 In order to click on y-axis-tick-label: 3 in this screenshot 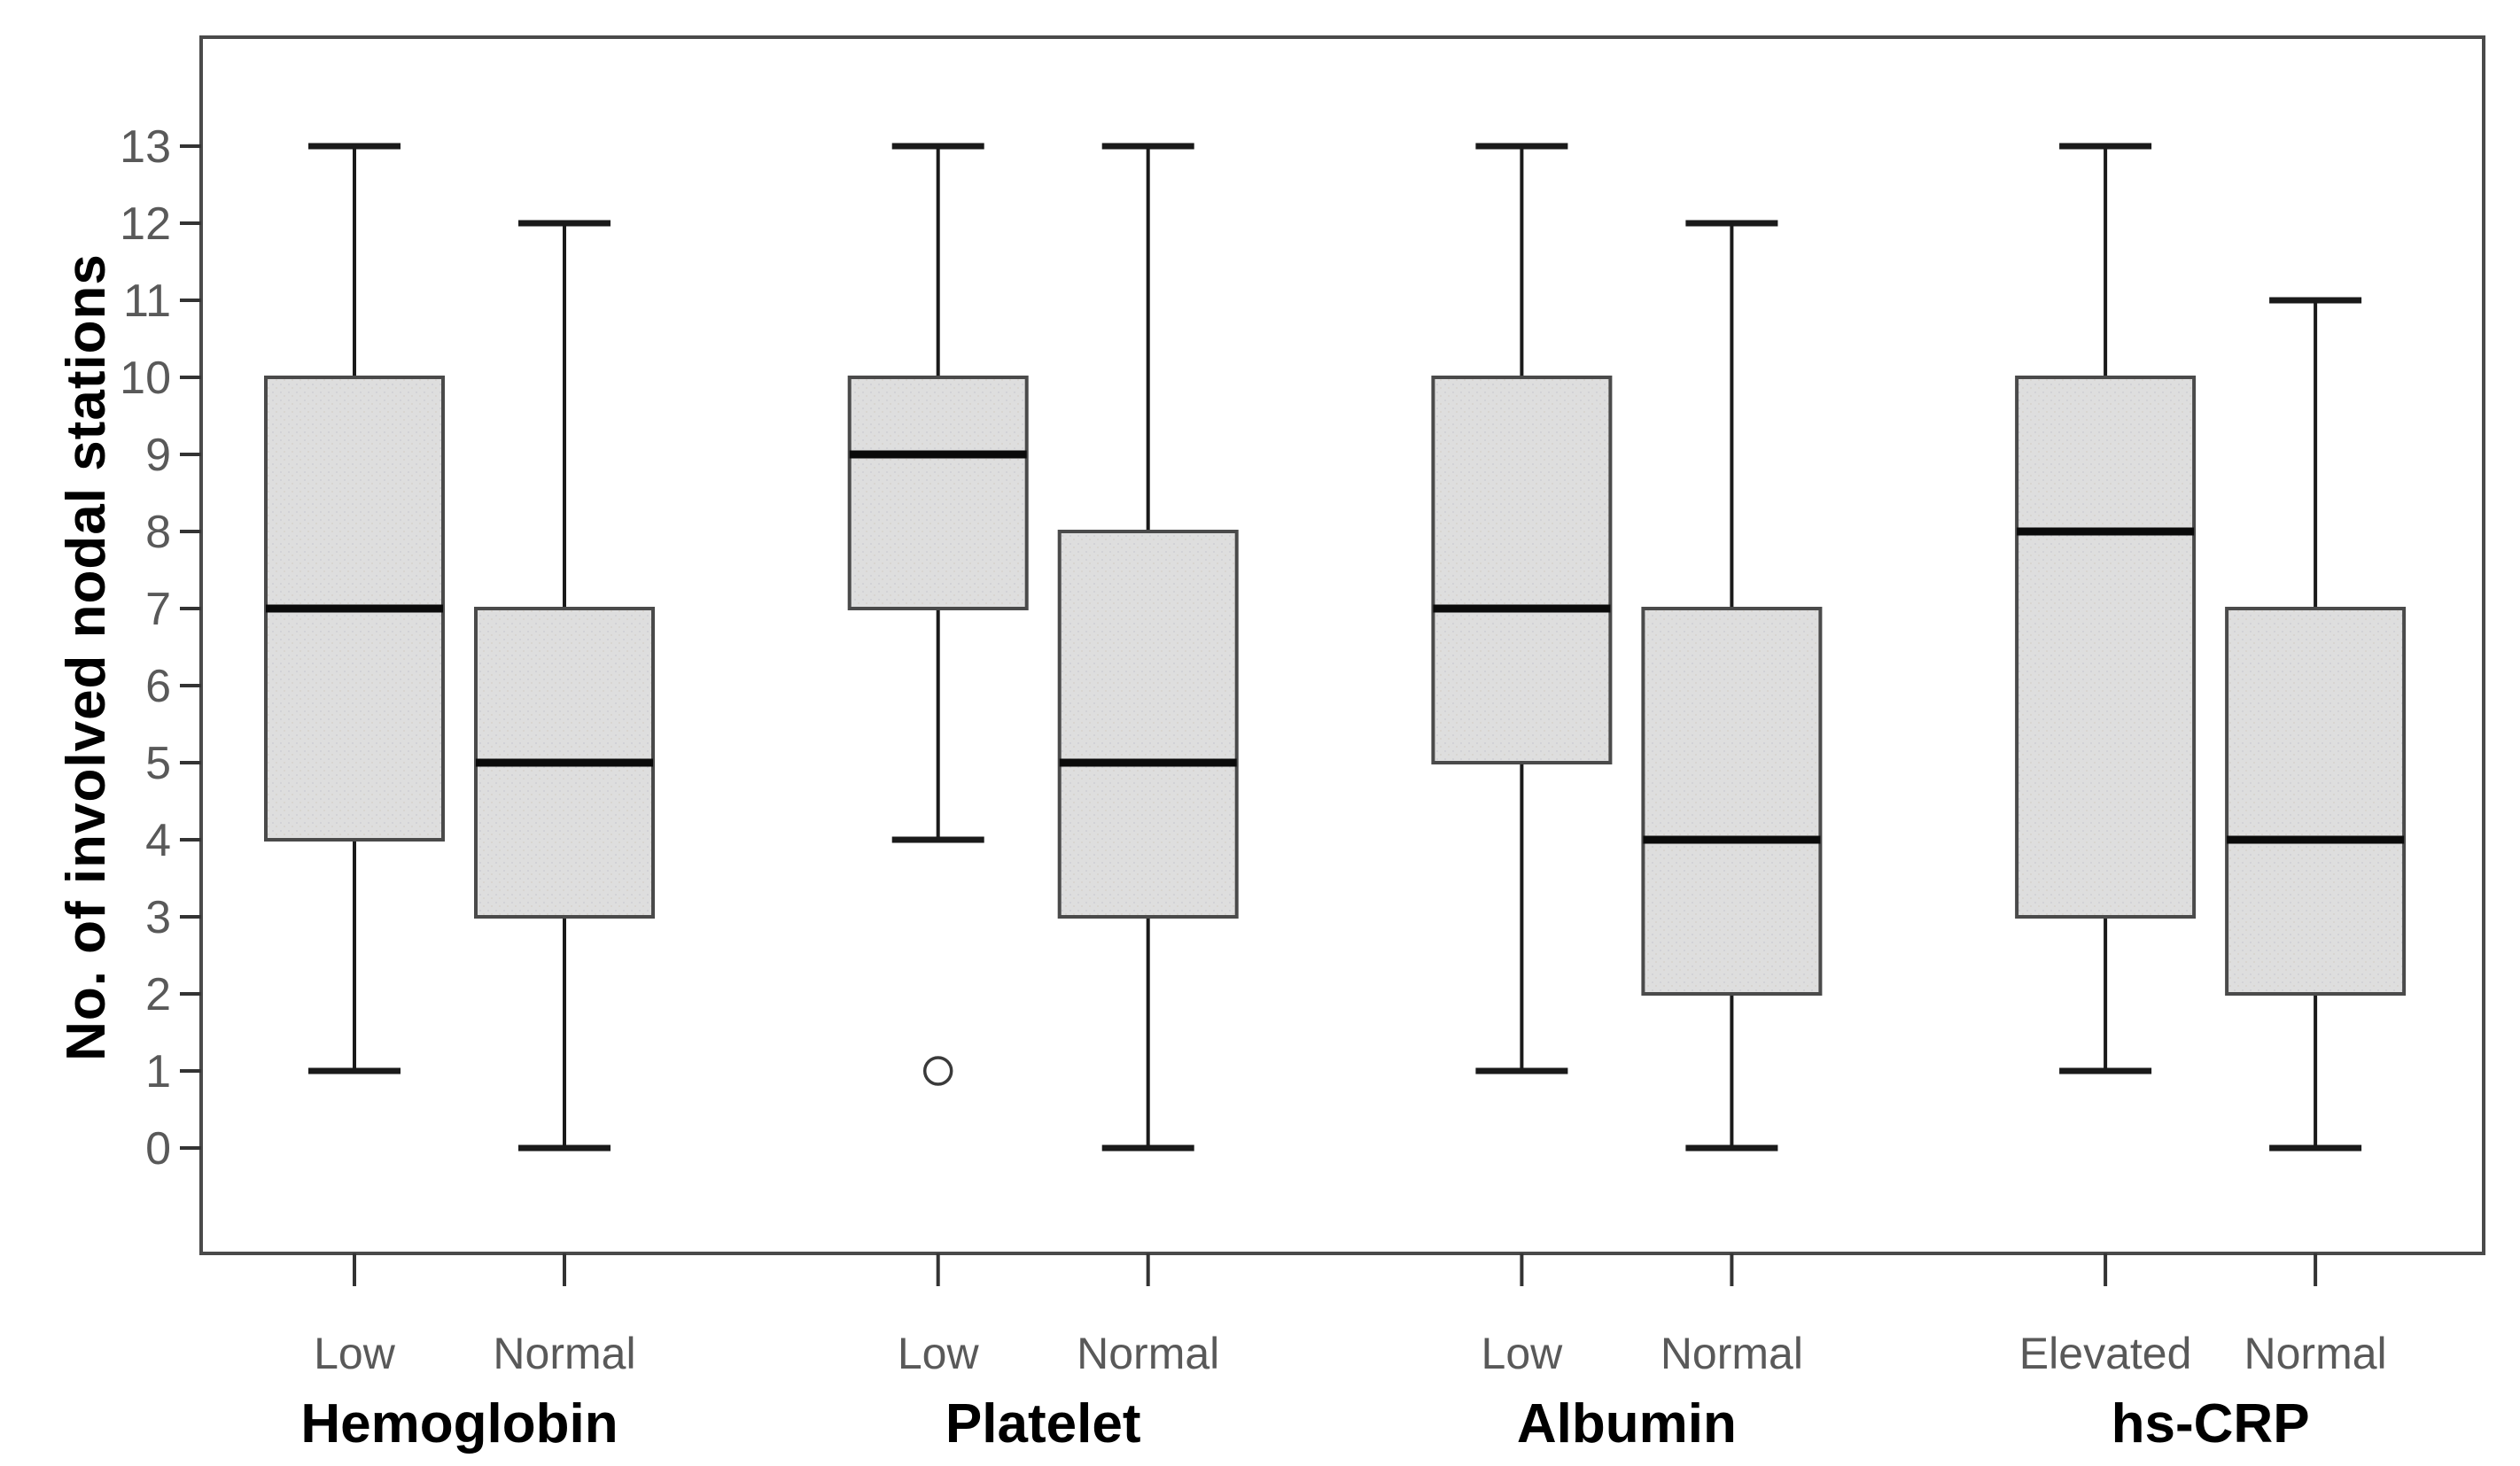, I will do `click(158, 918)`.